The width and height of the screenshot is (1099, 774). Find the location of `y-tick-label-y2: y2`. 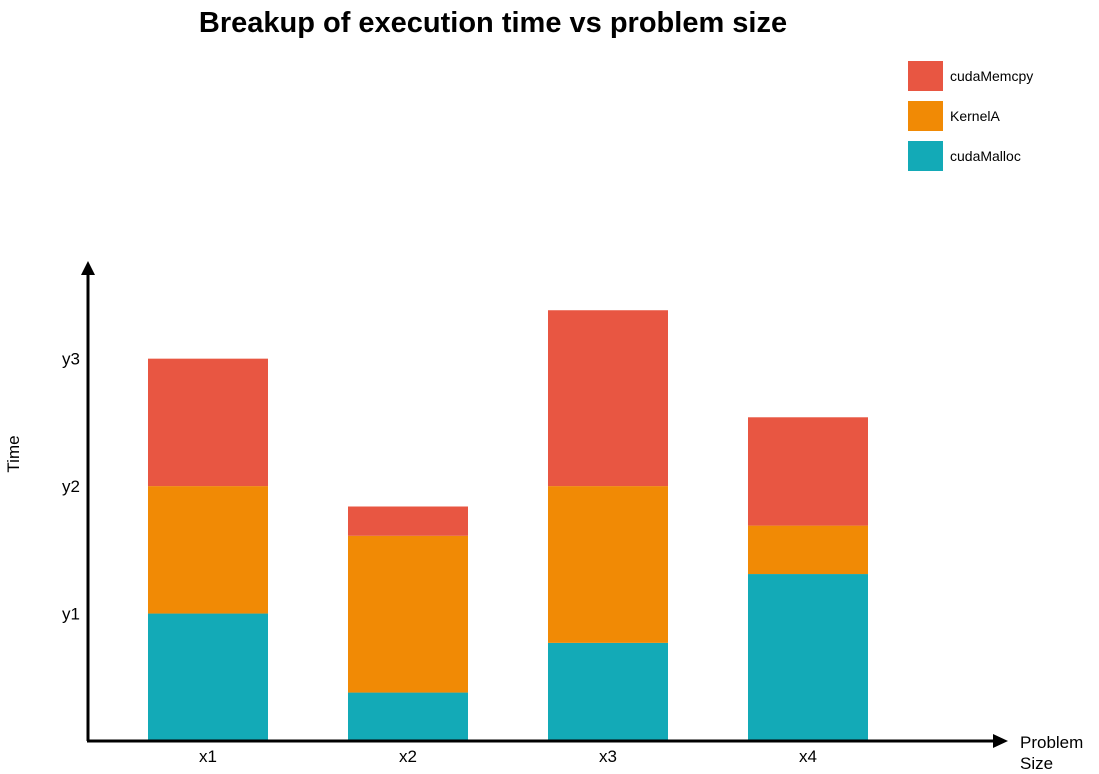

y-tick-label-y2: y2 is located at coordinates (71, 486).